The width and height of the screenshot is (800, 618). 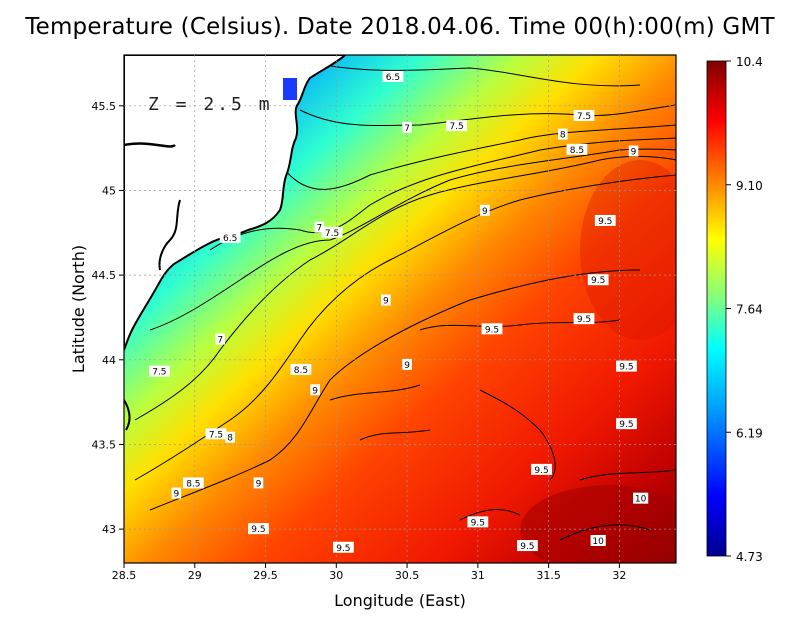 What do you see at coordinates (169, 235) in the screenshot?
I see `coastline` at bounding box center [169, 235].